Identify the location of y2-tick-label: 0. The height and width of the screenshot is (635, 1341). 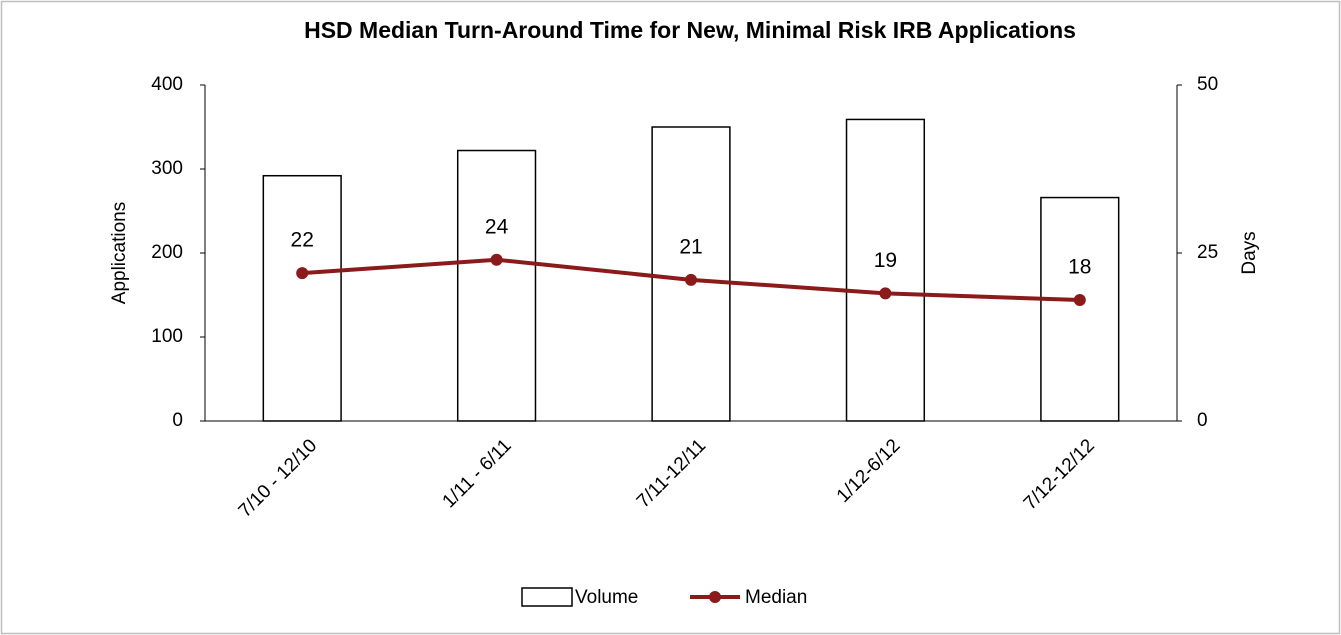
(1202, 420).